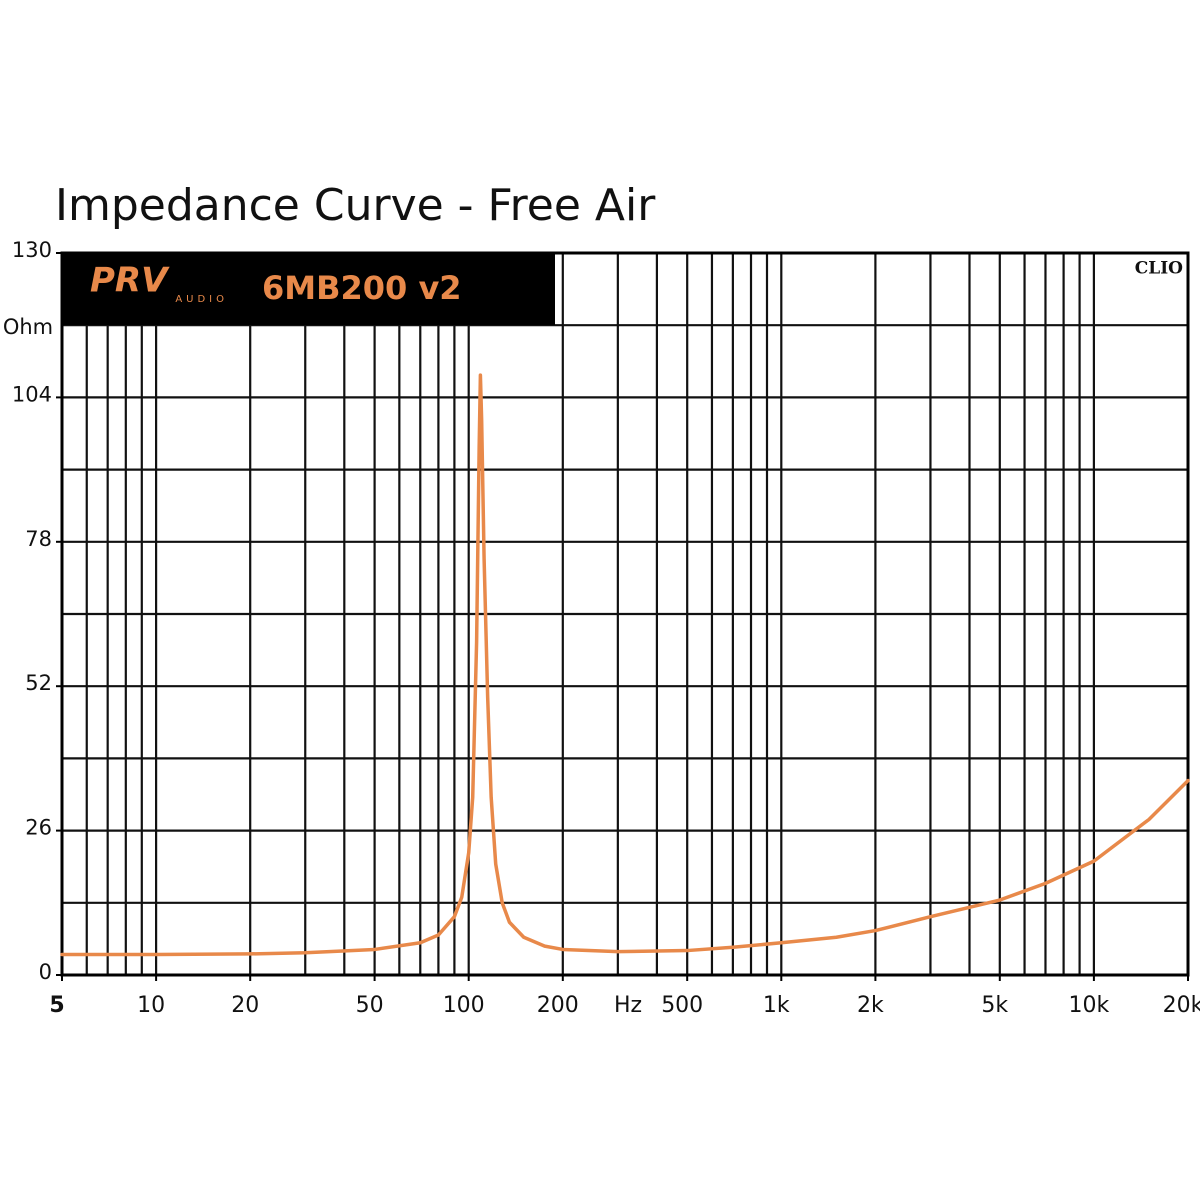  What do you see at coordinates (682, 1005) in the screenshot?
I see `x-tick-label: 500` at bounding box center [682, 1005].